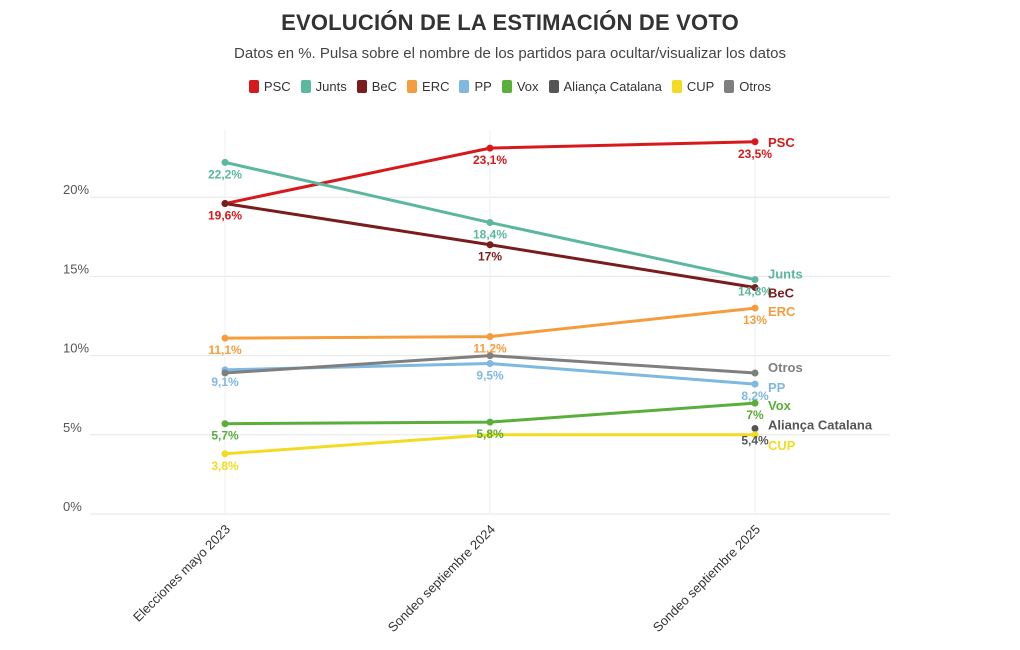  Describe the element at coordinates (490, 160) in the screenshot. I see `data-label-psc: 23,1%` at that location.